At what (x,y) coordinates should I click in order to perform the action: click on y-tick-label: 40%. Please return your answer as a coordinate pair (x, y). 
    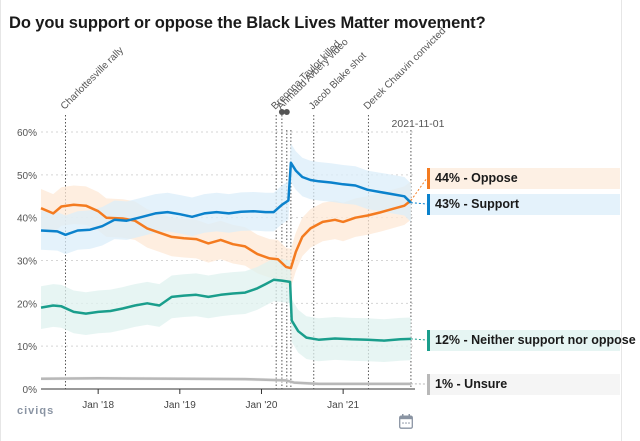
    Looking at the image, I should click on (27, 219).